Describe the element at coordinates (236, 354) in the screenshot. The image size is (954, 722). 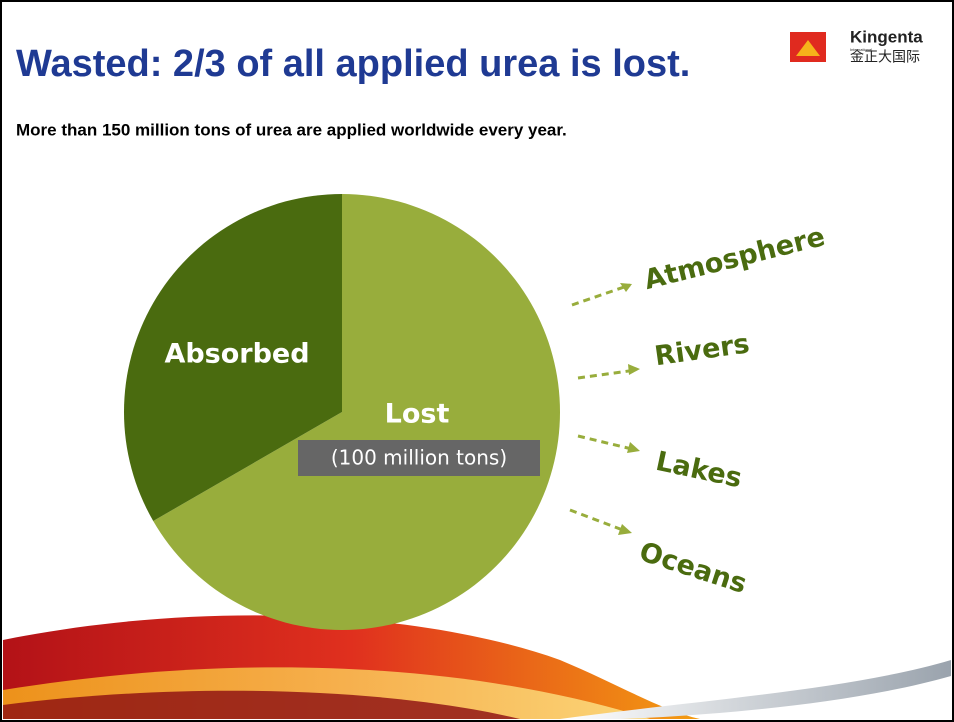
I see `slice-label: Absorbed` at that location.